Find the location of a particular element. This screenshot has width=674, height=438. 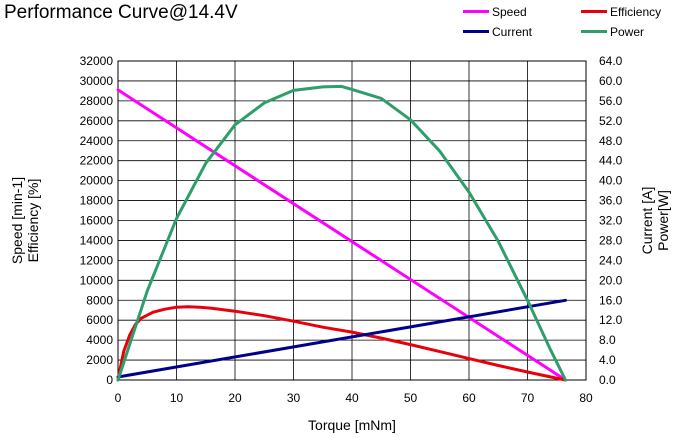

y-left-tick-label: 22000 is located at coordinates (97, 161).